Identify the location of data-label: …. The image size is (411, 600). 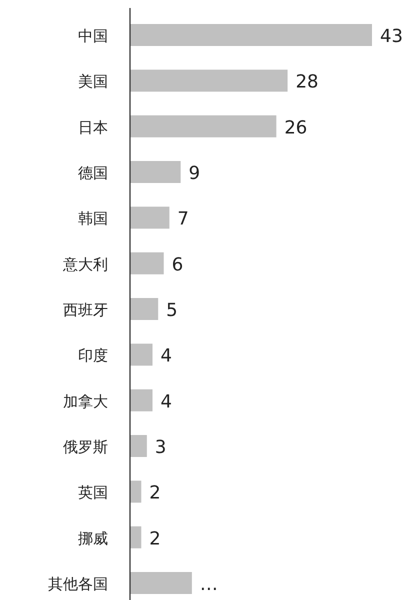
(209, 584).